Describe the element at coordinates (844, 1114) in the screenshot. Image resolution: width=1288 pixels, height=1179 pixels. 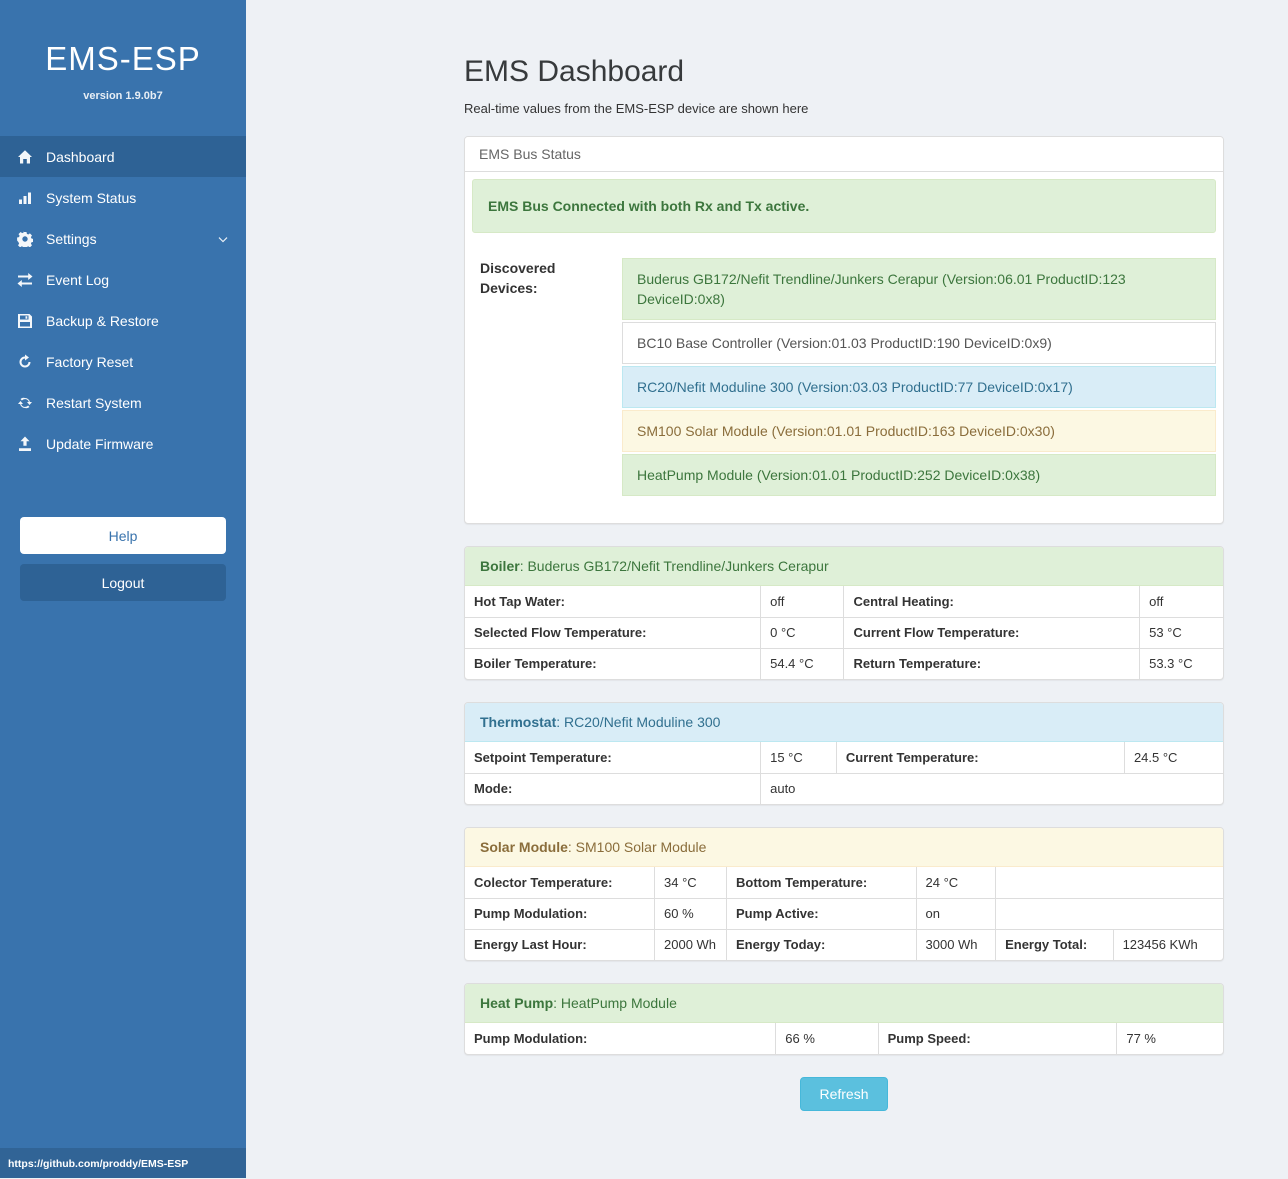
I see `refresh-section: Refresh` at that location.